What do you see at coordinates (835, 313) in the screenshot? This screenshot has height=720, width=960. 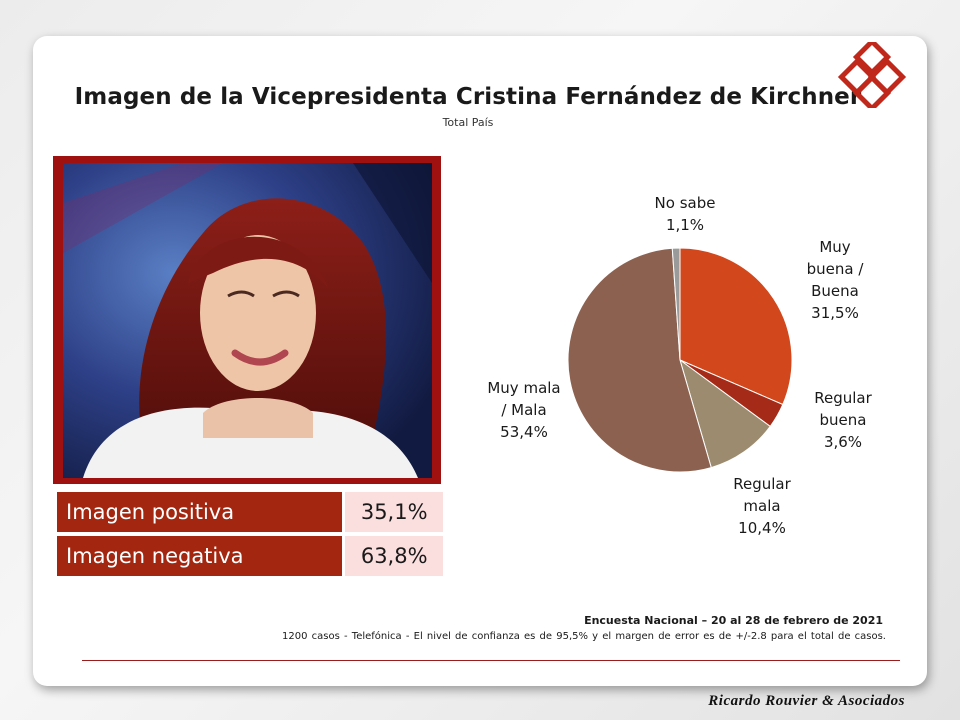 I see `slice-label-value: 31,5%` at bounding box center [835, 313].